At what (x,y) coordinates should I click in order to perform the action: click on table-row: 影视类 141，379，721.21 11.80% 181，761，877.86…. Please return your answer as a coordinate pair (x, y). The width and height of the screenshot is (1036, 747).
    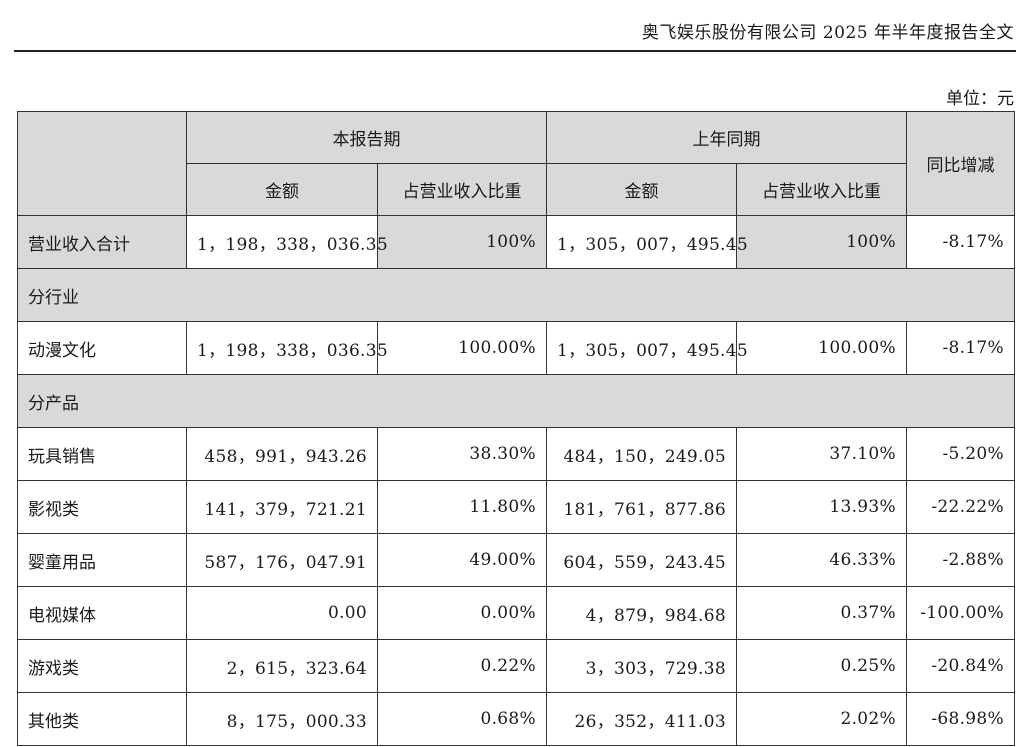
    Looking at the image, I should click on (516, 507).